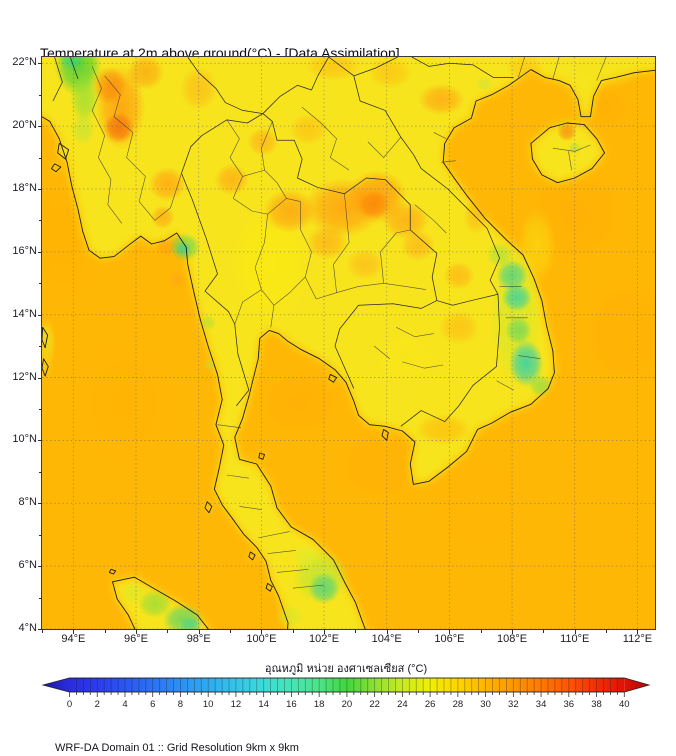  What do you see at coordinates (386, 639) in the screenshot?
I see `lon-tick-label: 104°E` at bounding box center [386, 639].